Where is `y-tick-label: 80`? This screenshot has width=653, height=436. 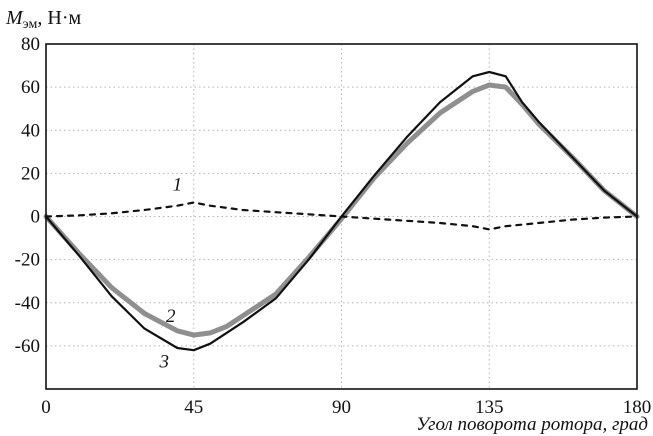
y-tick-label: 80 is located at coordinates (30, 44).